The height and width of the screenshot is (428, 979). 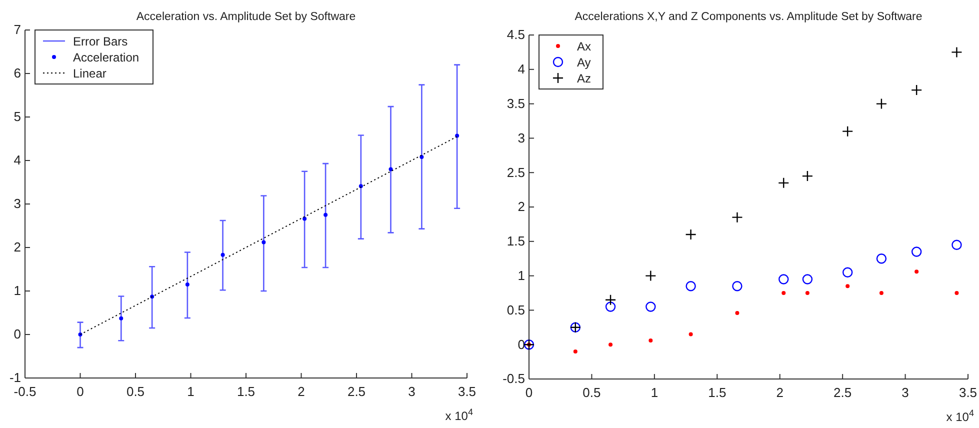 I want to click on legend-label: Linear, so click(x=89, y=73).